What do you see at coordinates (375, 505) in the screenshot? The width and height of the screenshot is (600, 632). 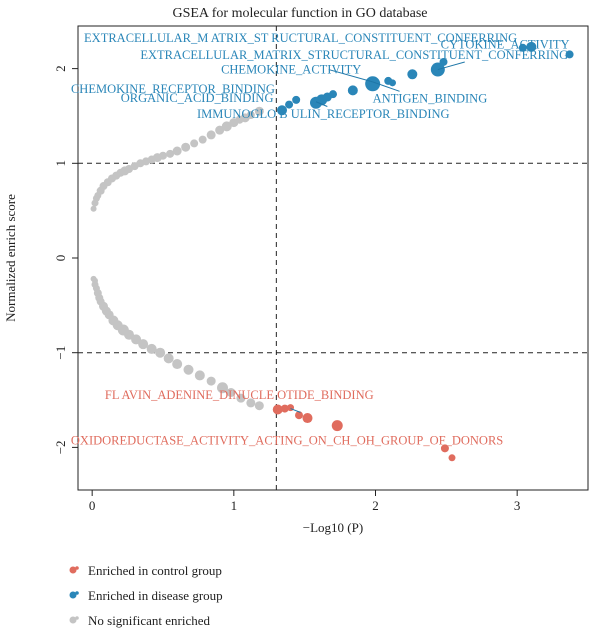 I see `x-tick-label: 2` at bounding box center [375, 505].